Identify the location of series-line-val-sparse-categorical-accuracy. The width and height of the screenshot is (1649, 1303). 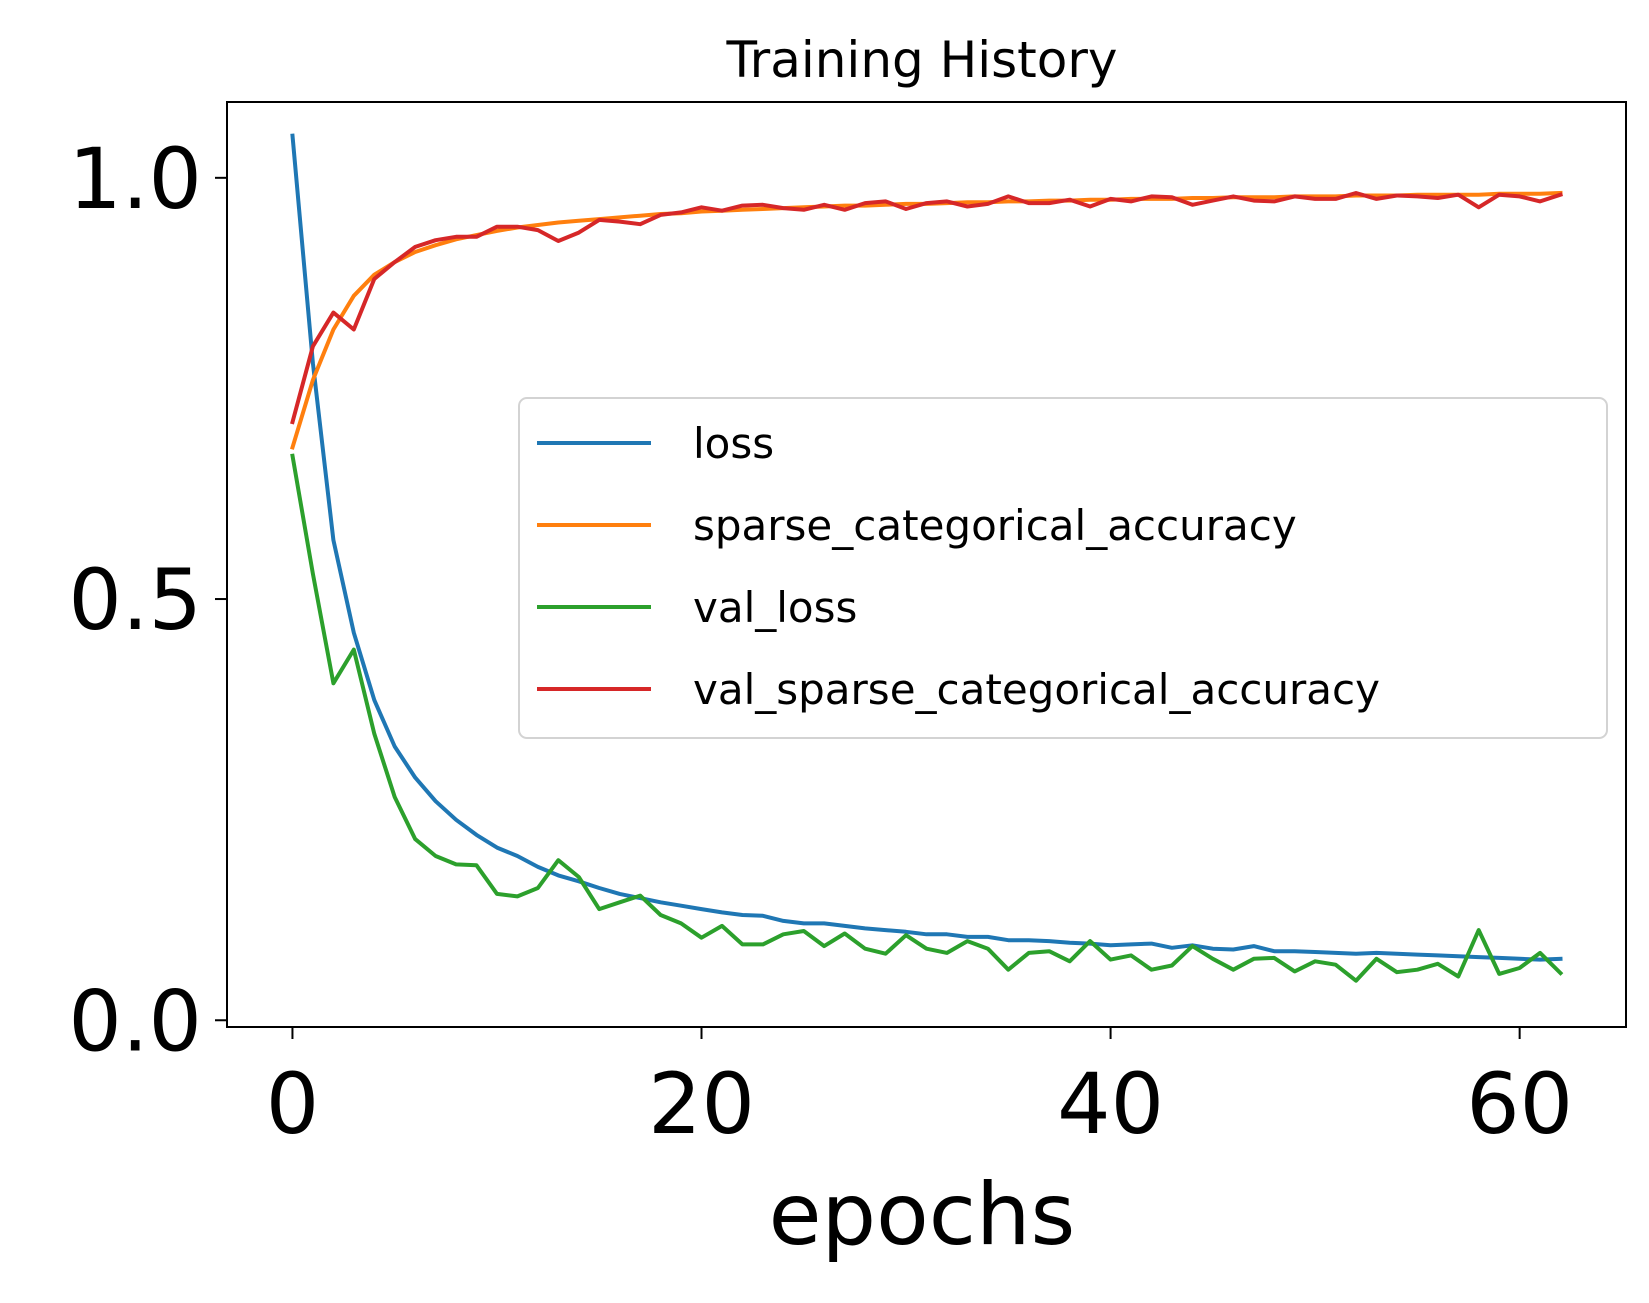
(927, 308).